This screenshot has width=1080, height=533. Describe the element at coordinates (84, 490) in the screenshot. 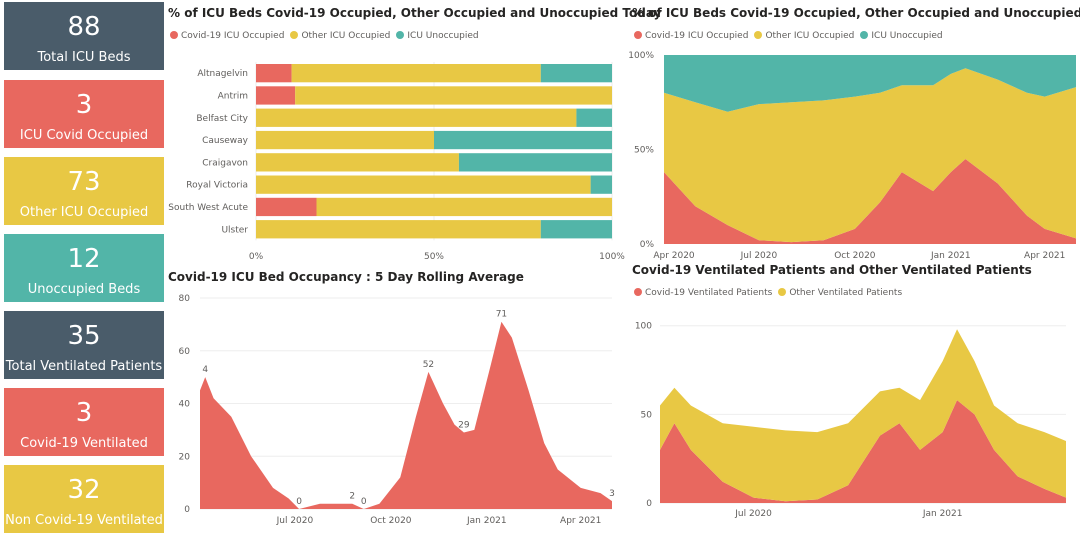

I see `kpi-value: 32` at that location.